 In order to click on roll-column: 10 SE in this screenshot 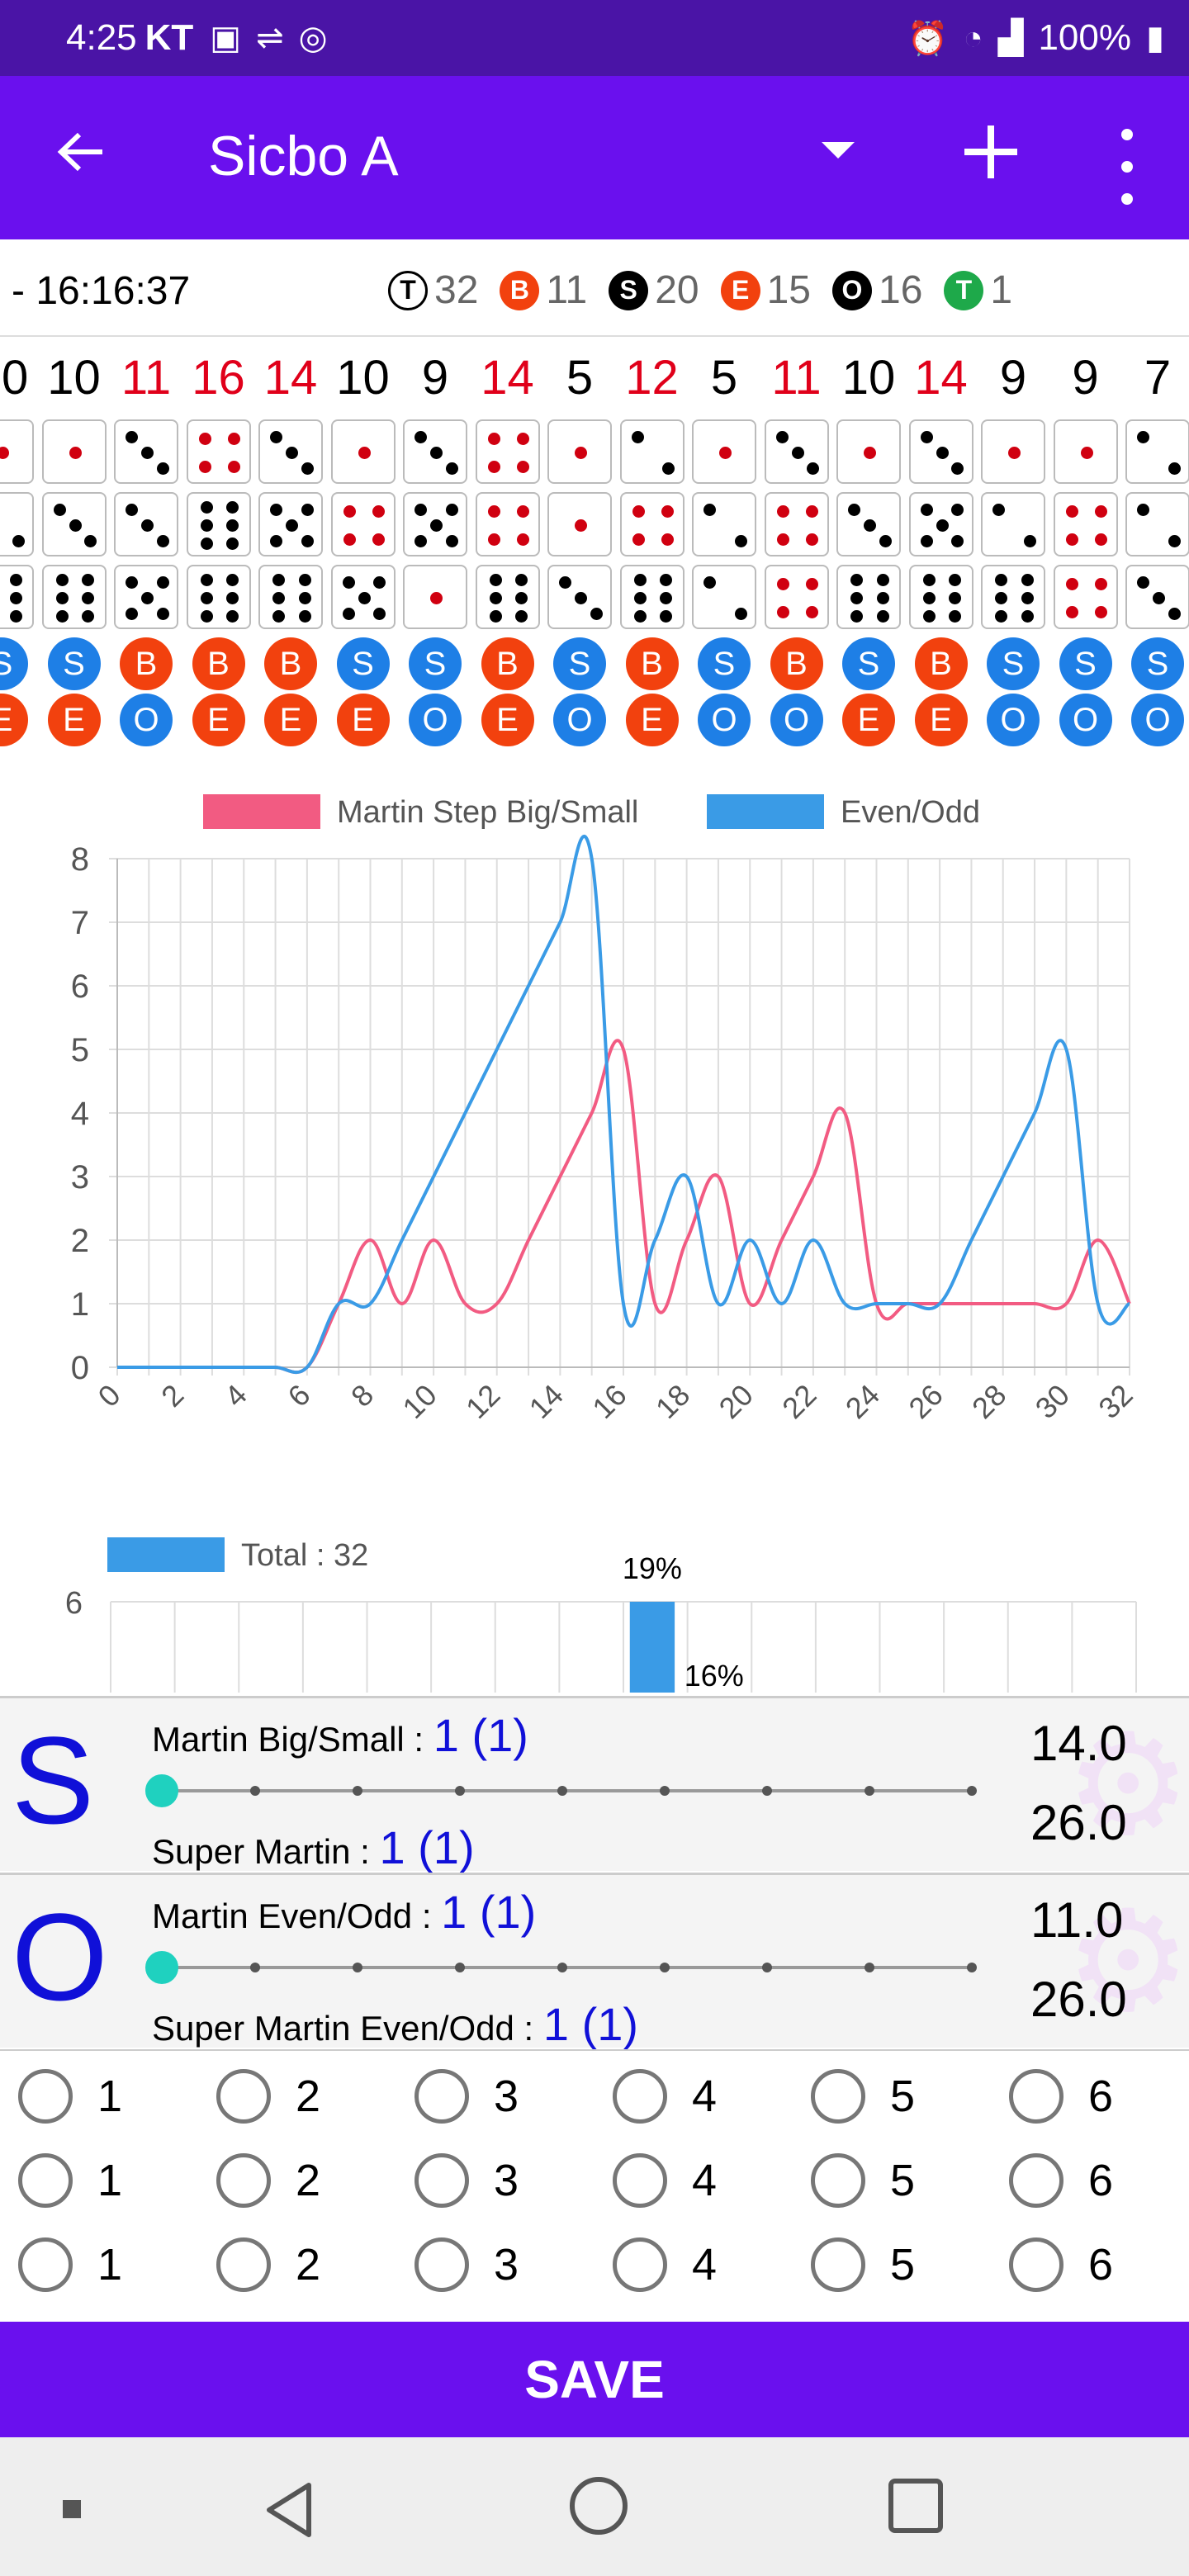, I will do `click(19, 546)`.